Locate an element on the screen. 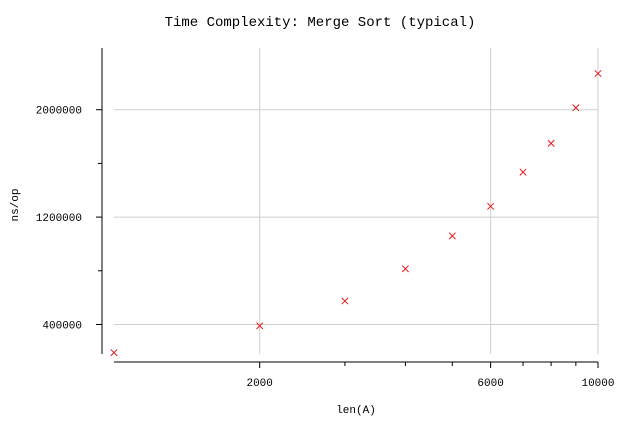  y-tick-label: 400000 is located at coordinates (62, 326).